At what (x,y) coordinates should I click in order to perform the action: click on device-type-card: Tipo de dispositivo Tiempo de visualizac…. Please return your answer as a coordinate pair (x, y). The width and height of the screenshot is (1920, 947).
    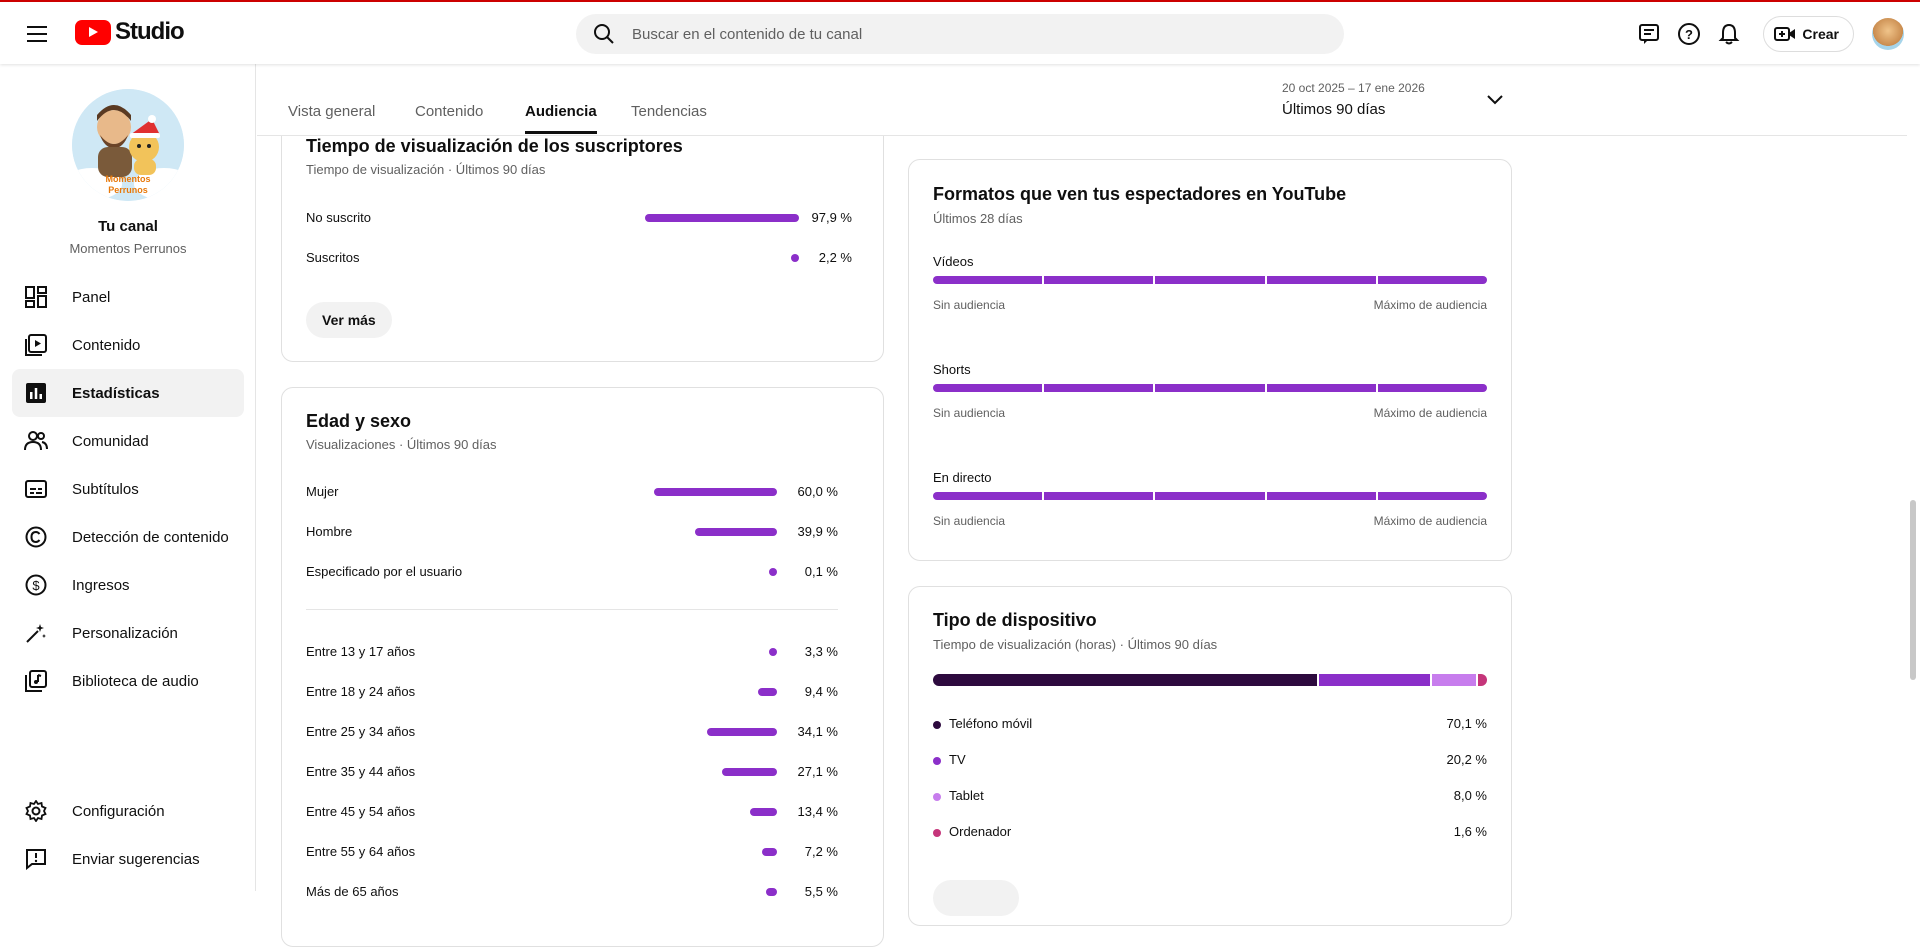
    Looking at the image, I should click on (1210, 756).